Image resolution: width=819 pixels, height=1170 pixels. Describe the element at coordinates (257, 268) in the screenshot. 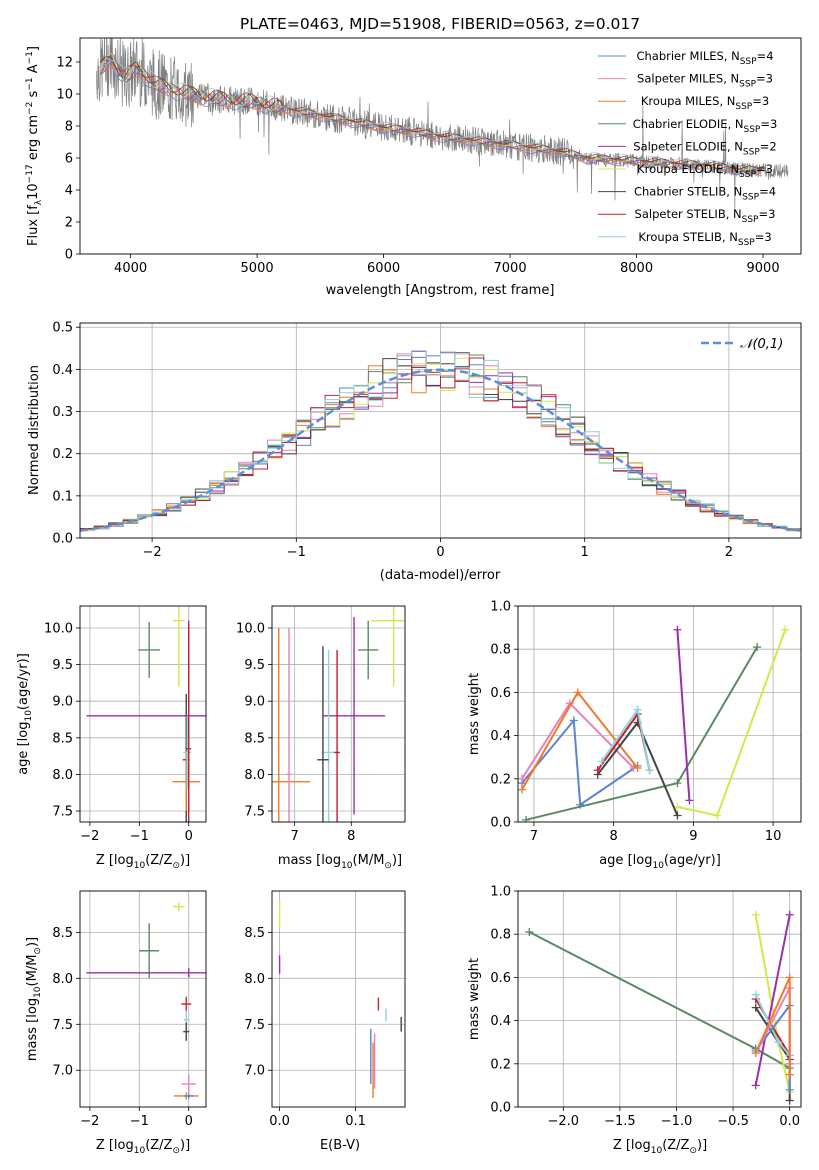

I see `x-tick-label: 5000` at that location.